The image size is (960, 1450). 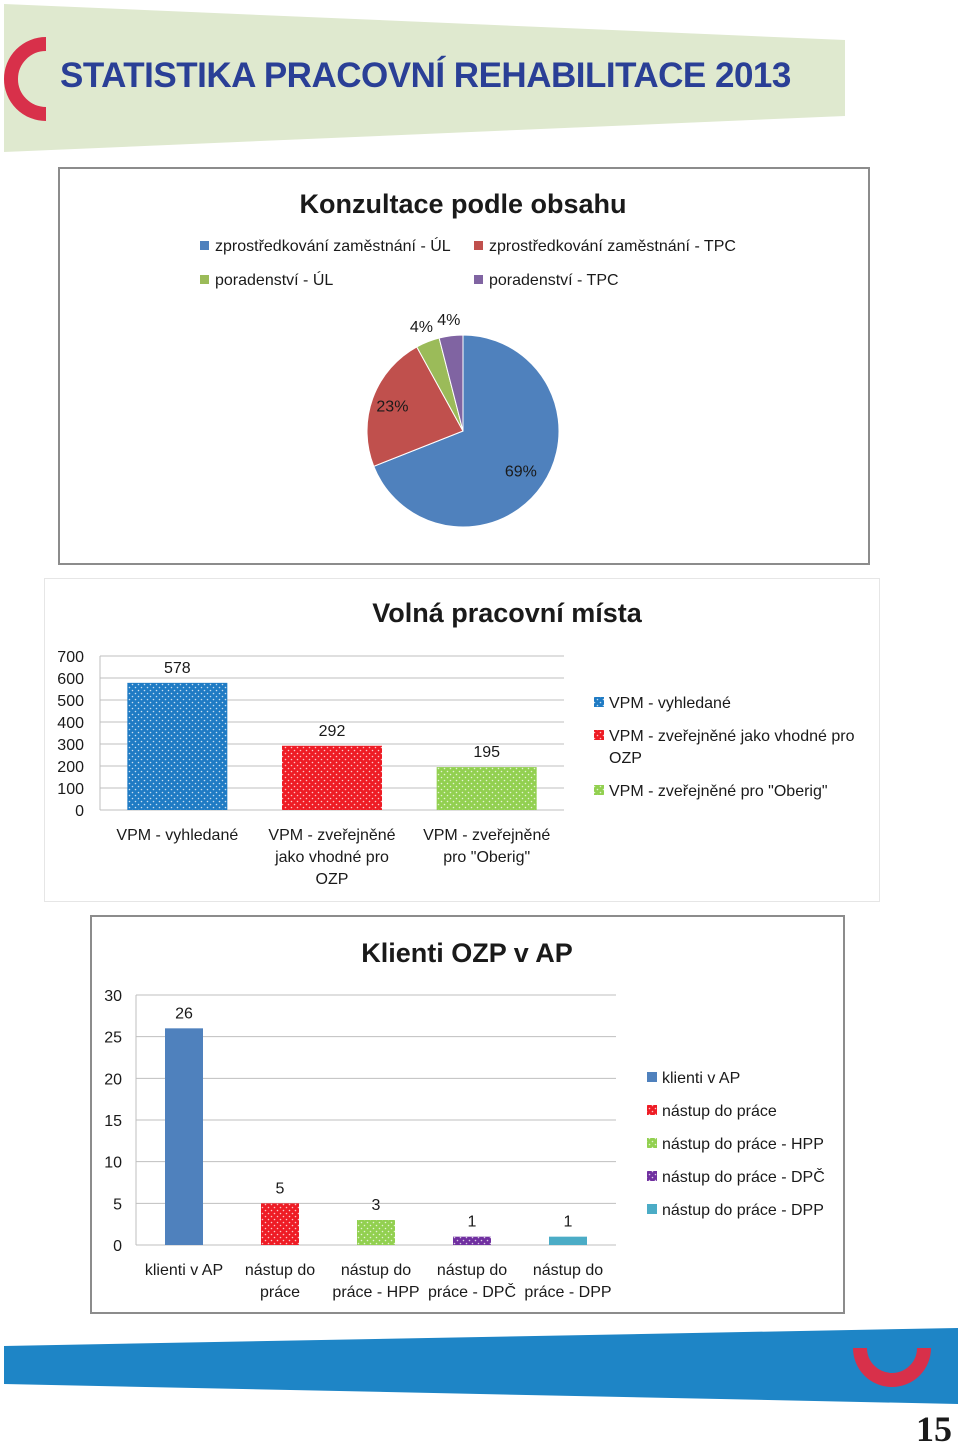 I want to click on x-tick-label: práce, so click(x=280, y=1292).